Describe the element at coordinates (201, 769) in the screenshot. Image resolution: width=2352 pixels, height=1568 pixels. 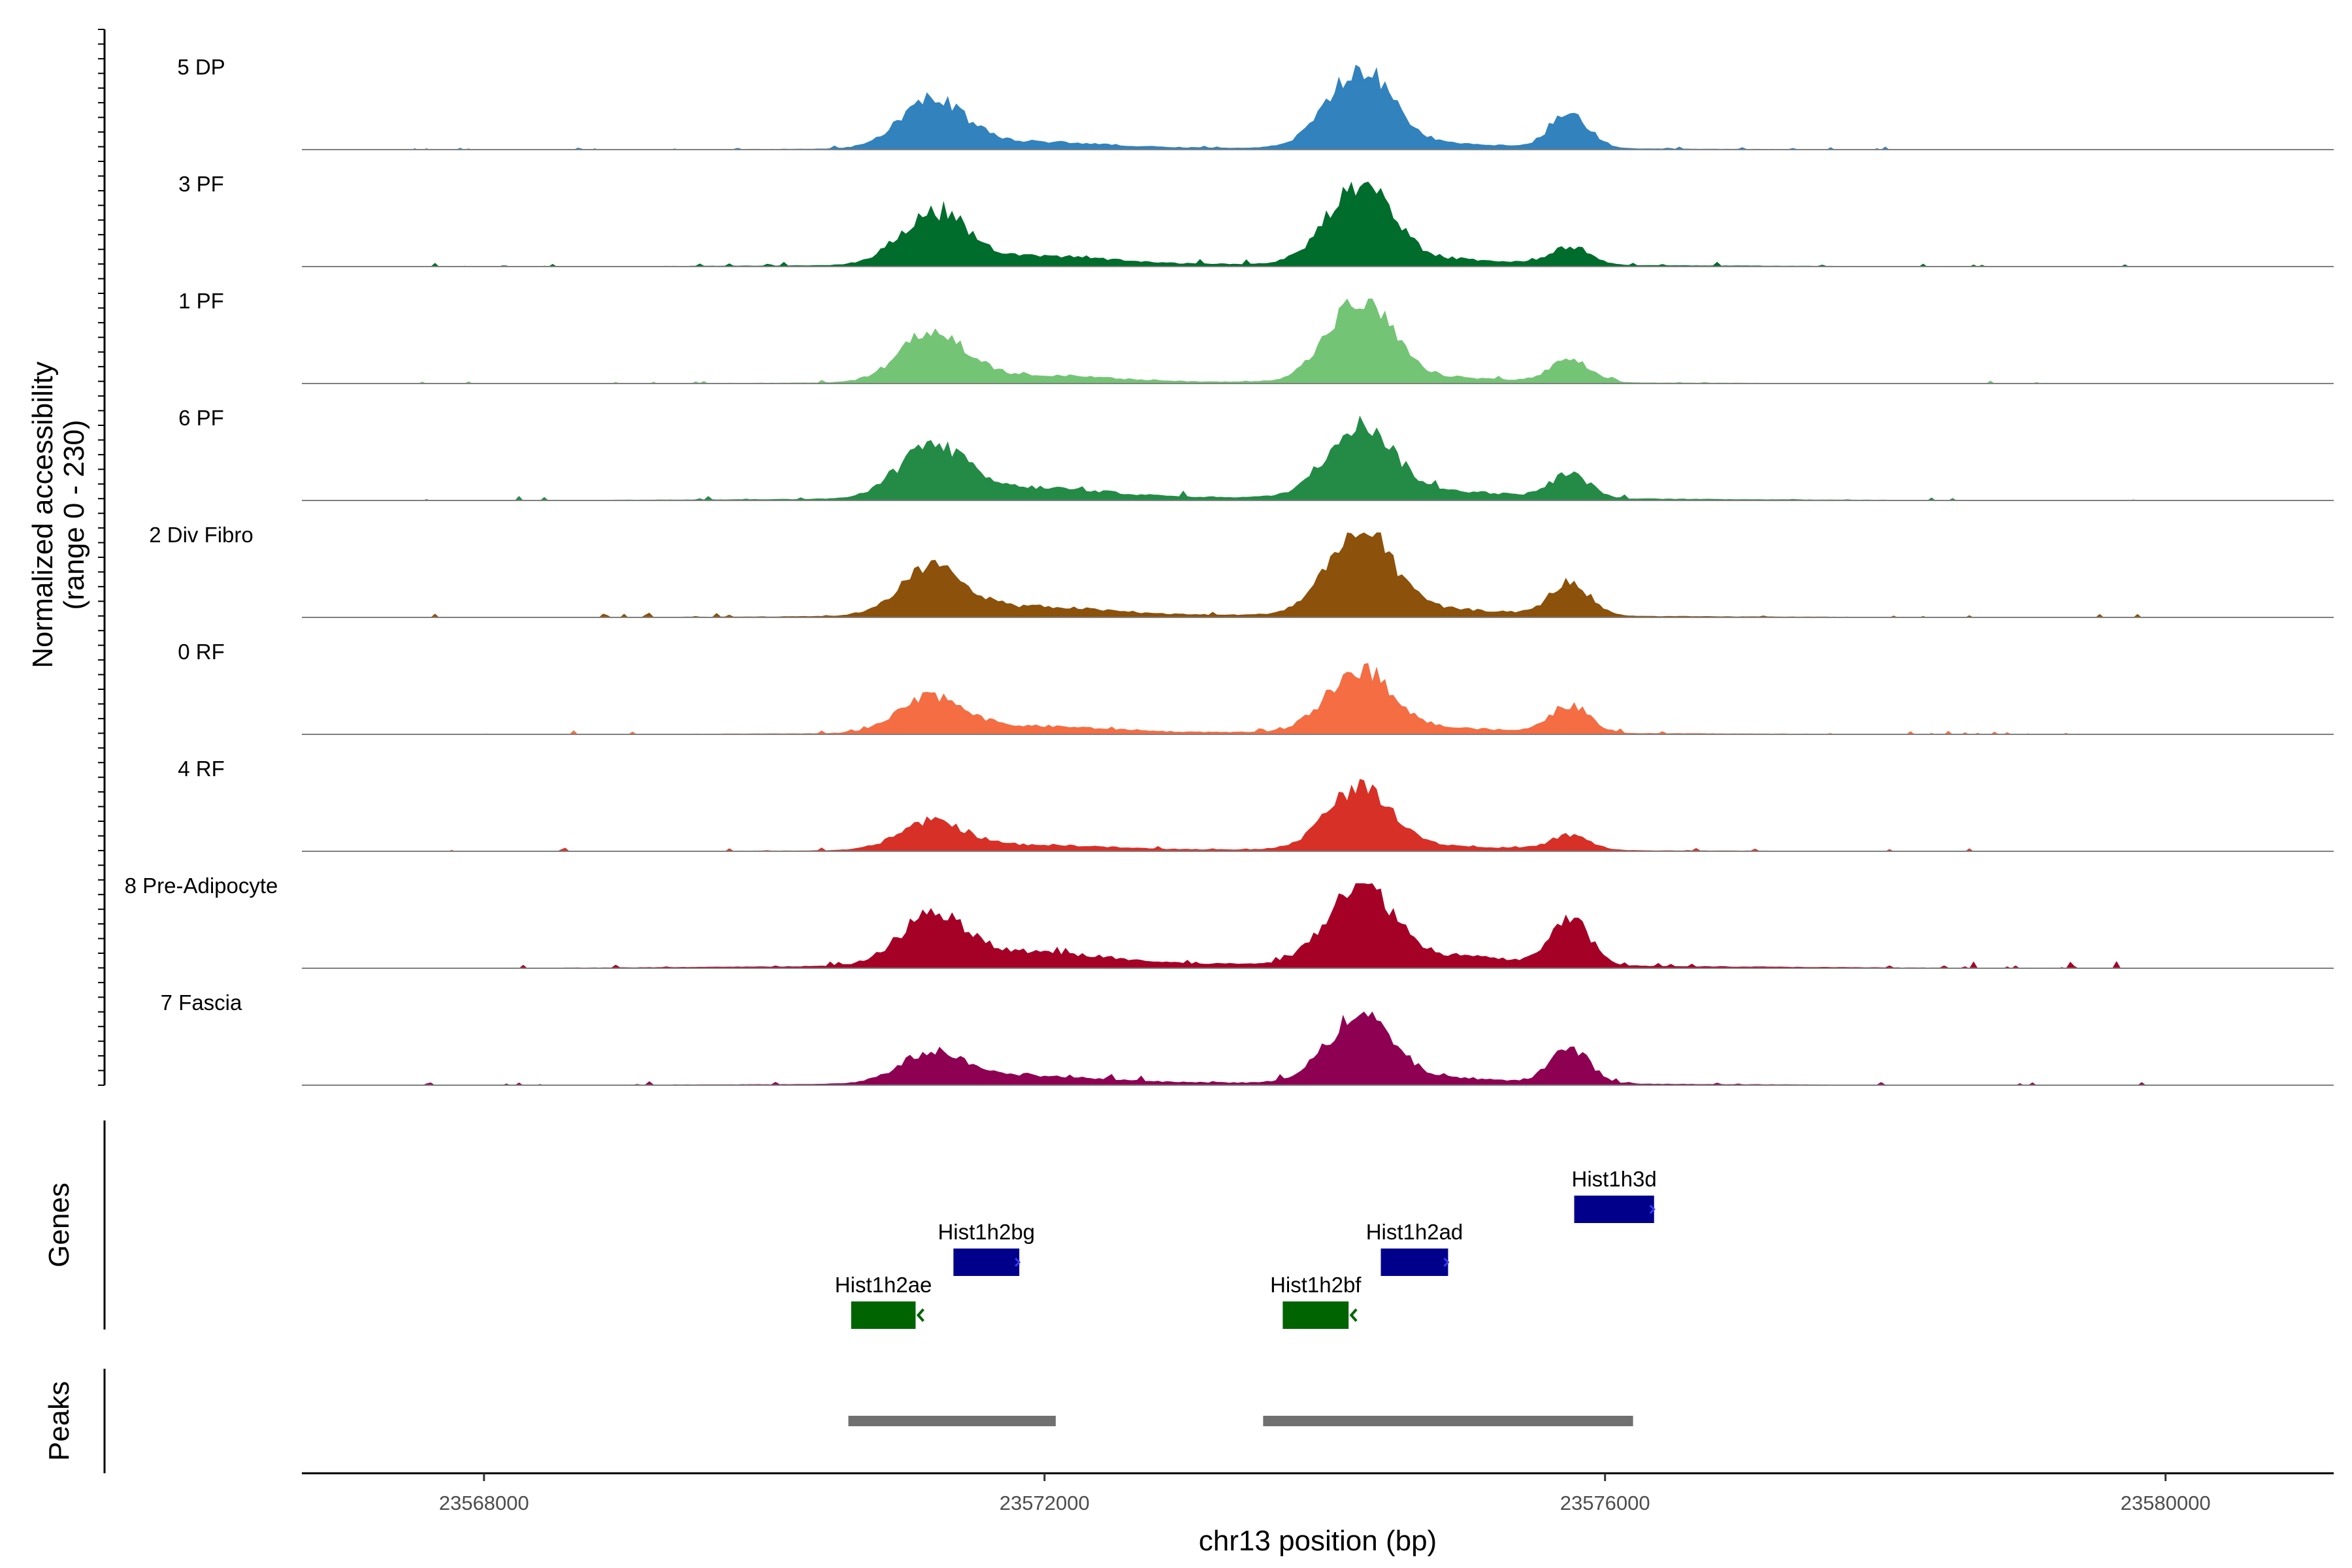
I see `track-label: 4 RF` at that location.